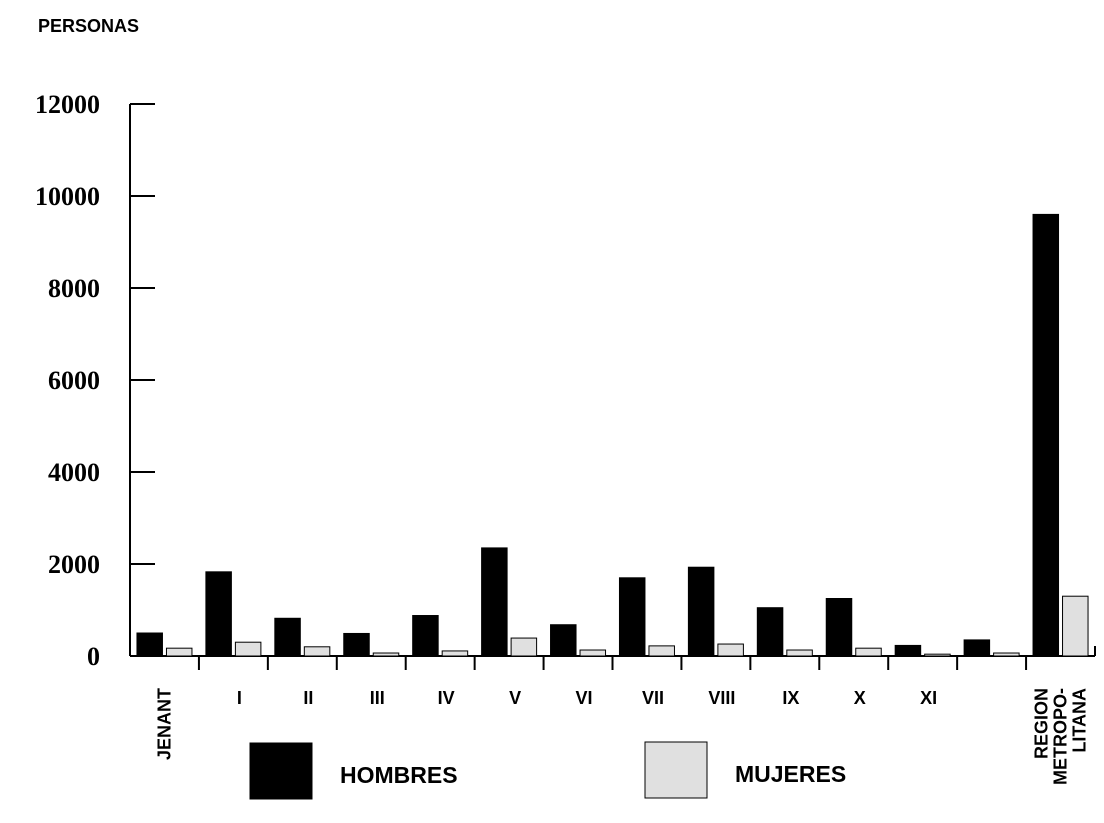 Image resolution: width=1104 pixels, height=823 pixels. I want to click on x-tick-label: REGIONMETROPO-LITANA, so click(1061, 736).